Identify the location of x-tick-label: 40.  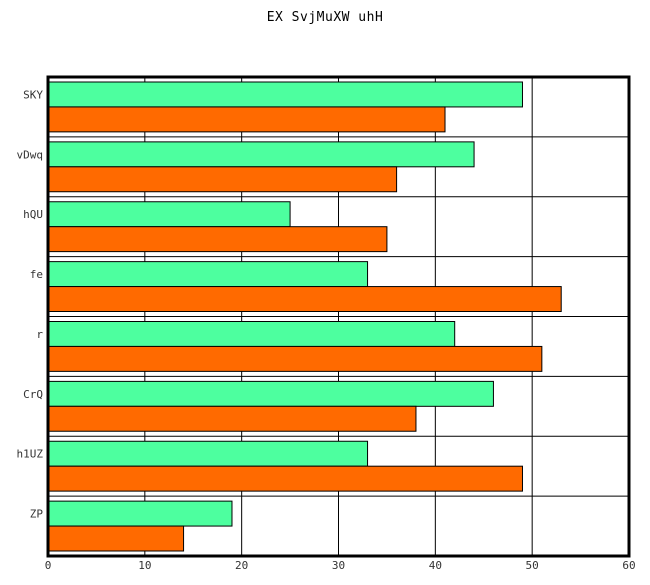
(435, 565).